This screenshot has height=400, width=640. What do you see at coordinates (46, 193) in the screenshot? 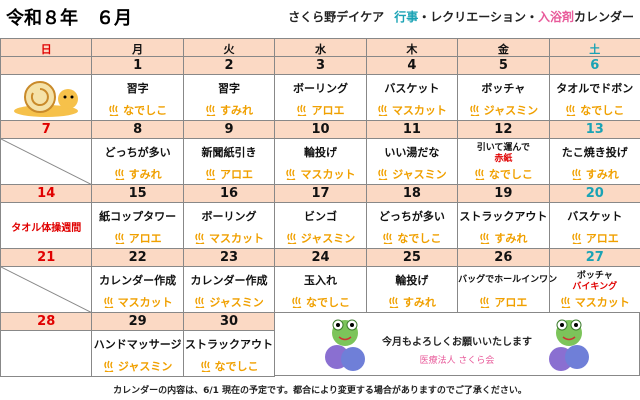
I see `date-number: 14` at bounding box center [46, 193].